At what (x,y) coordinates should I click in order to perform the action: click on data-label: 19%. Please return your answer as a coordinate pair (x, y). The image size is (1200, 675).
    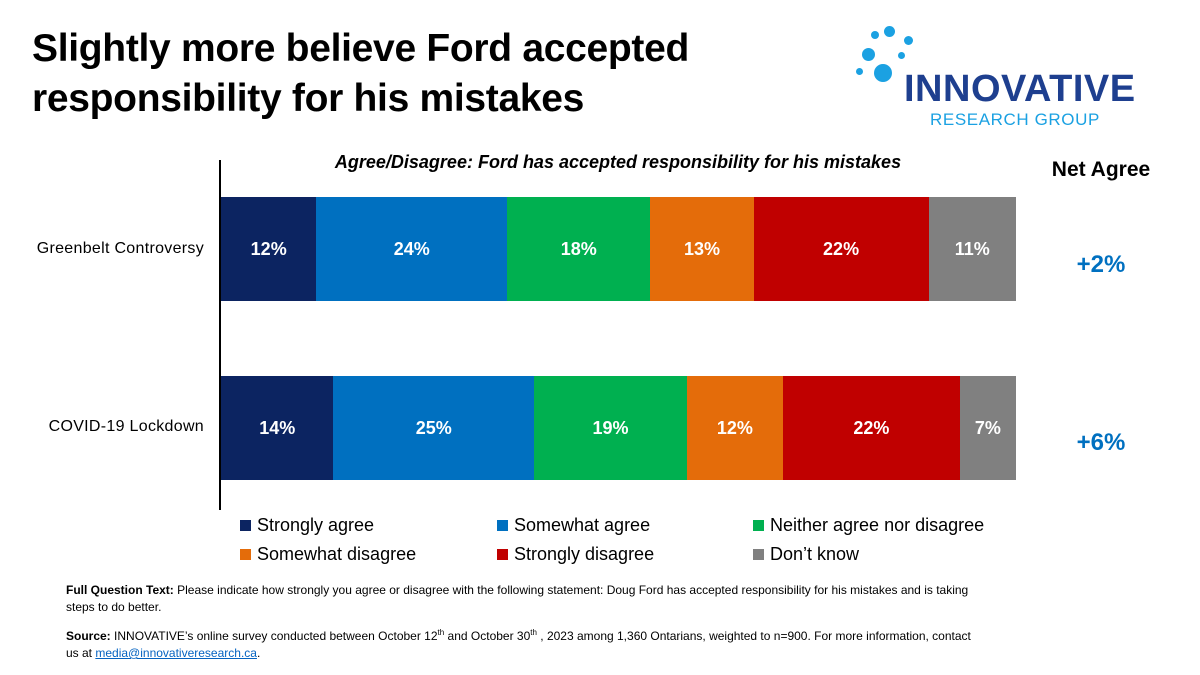
    Looking at the image, I should click on (610, 427).